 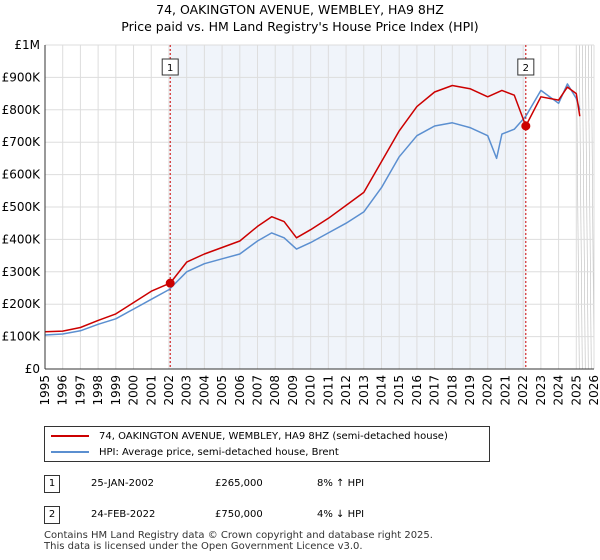 What do you see at coordinates (22, 239) in the screenshot?
I see `y-tick-label: £400K` at bounding box center [22, 239].